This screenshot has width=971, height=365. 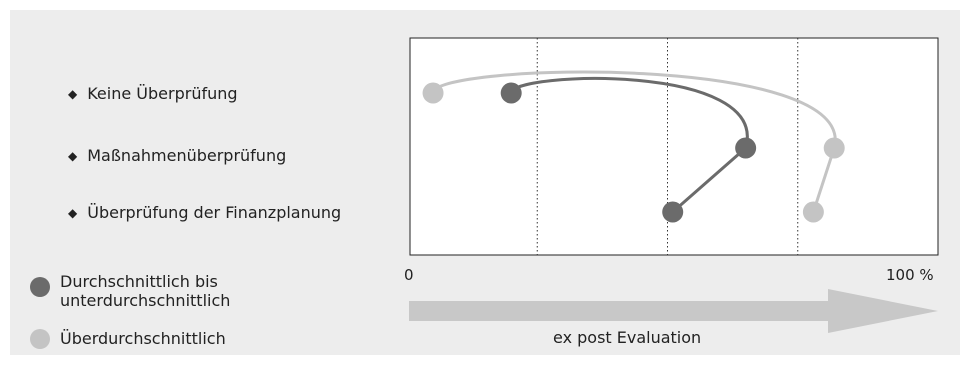 What do you see at coordinates (162, 93) in the screenshot?
I see `category-label: Keine Überprüfung` at bounding box center [162, 93].